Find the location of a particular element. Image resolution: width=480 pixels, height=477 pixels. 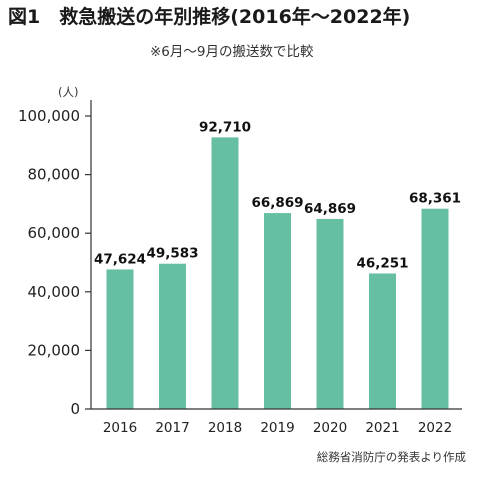

chart-title: 図1 救急搬送の年別推移(2016年〜2022年) is located at coordinates (209, 16).